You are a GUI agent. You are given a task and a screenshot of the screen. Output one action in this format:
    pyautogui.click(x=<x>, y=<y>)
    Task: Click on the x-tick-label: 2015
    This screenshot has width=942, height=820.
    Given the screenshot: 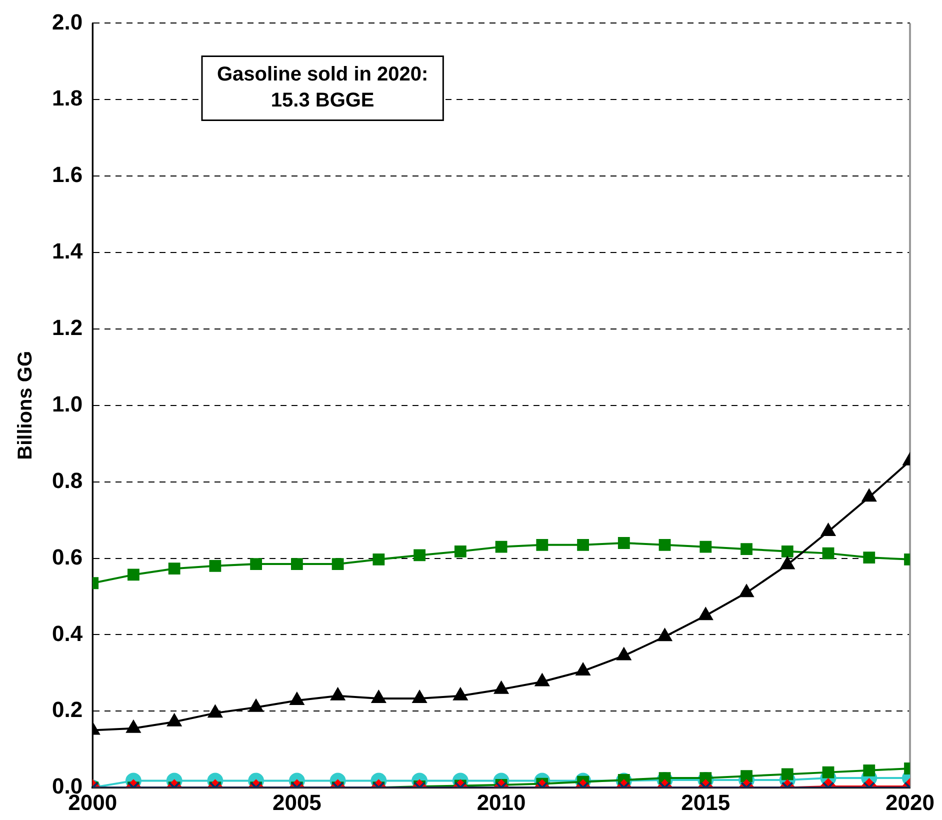 What is the action you would take?
    pyautogui.click(x=705, y=802)
    